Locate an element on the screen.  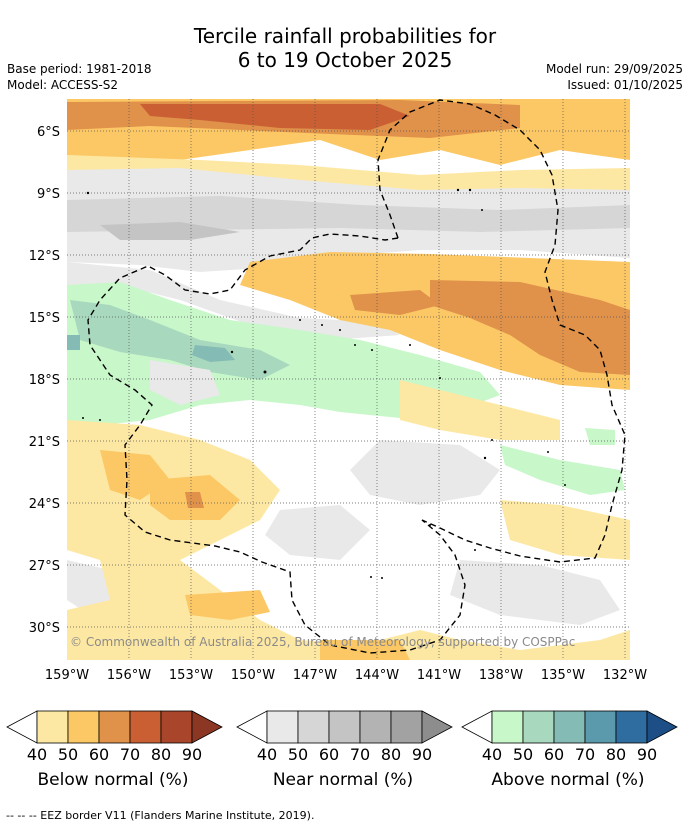
lon-label: 141°W is located at coordinates (439, 675).